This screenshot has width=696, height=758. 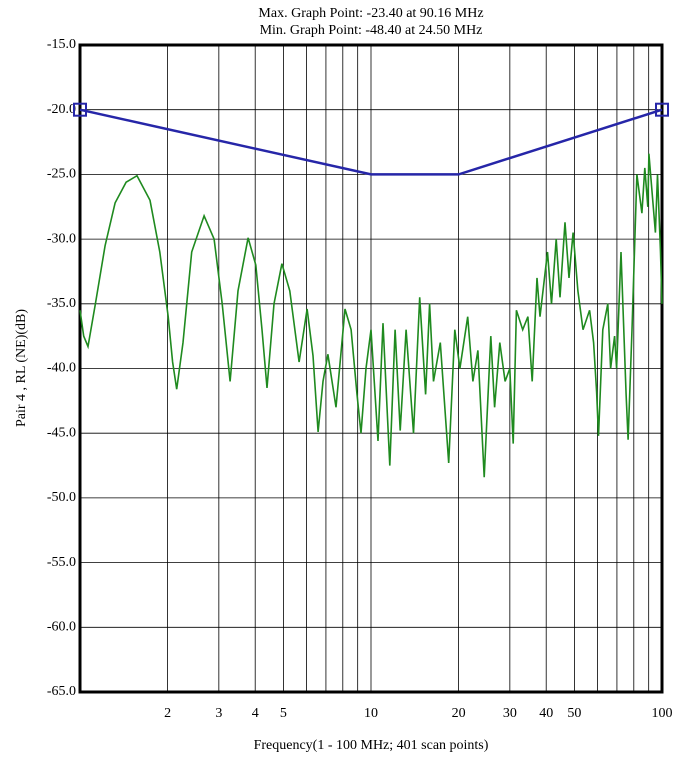 What do you see at coordinates (371, 30) in the screenshot?
I see `chart-subtitle: Min. Graph Point: -48.40 at 24.50 MHz` at bounding box center [371, 30].